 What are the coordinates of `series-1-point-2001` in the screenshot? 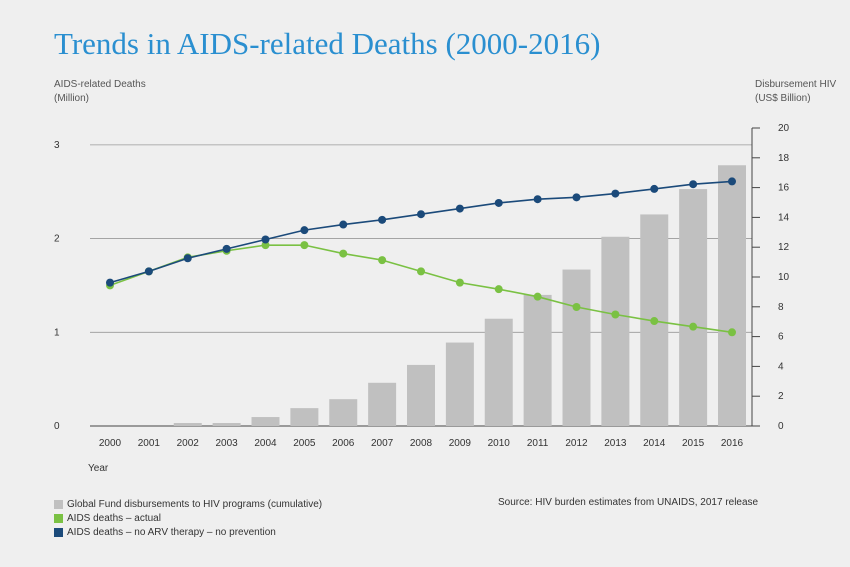 It's located at (148, 271).